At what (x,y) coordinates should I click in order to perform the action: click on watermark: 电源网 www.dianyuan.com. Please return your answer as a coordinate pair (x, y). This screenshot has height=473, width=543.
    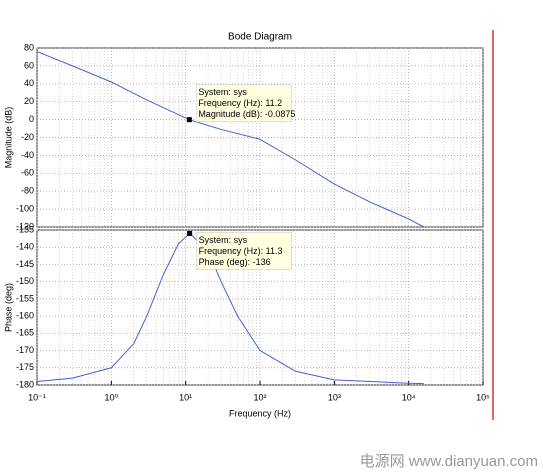
    Looking at the image, I should click on (449, 461).